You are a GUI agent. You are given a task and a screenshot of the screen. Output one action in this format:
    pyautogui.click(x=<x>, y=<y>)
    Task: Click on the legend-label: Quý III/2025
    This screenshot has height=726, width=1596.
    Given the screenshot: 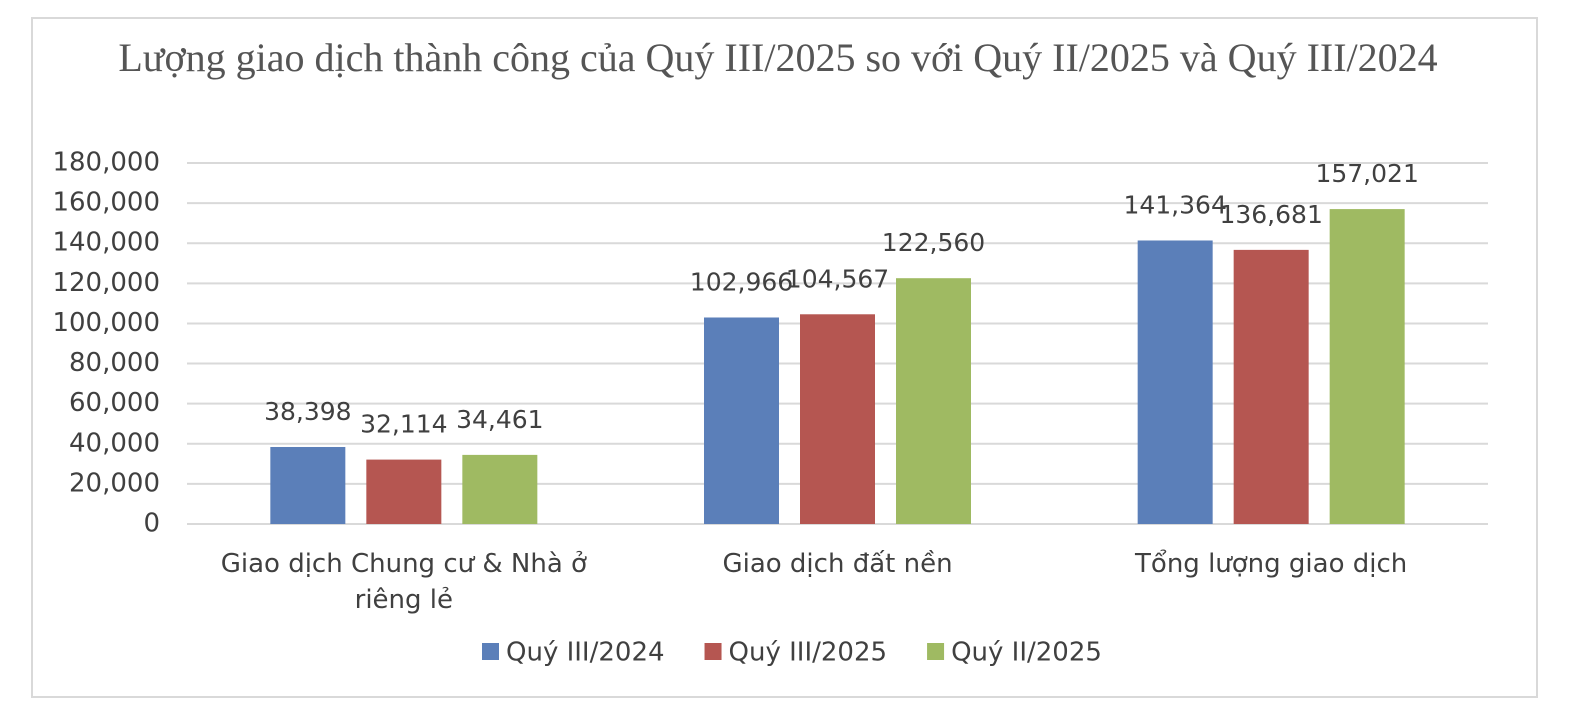 What is the action you would take?
    pyautogui.click(x=808, y=653)
    